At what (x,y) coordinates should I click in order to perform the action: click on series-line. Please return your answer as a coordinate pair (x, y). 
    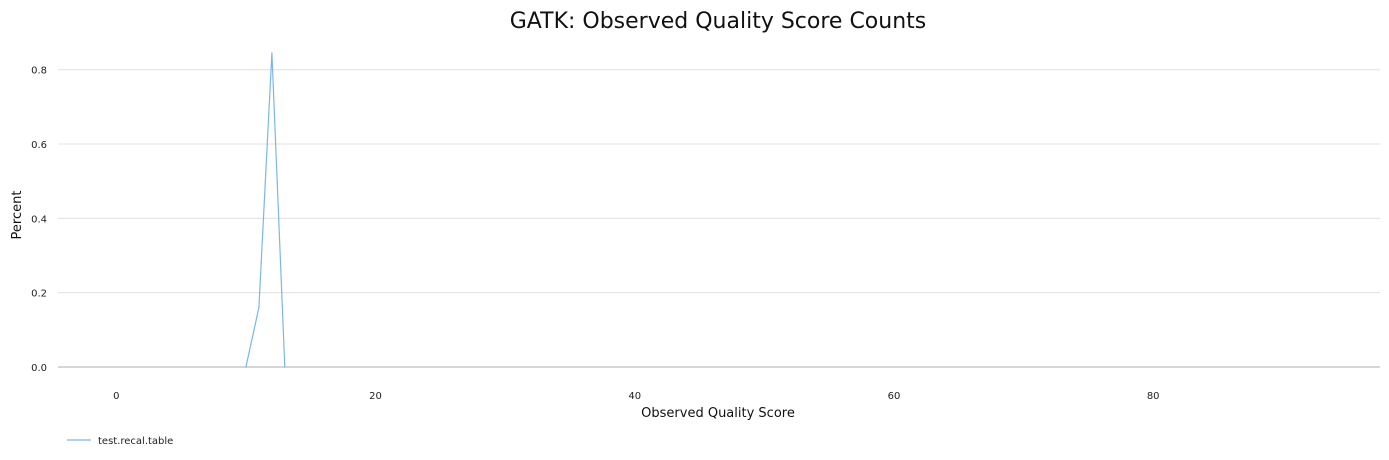
    Looking at the image, I should click on (265, 210).